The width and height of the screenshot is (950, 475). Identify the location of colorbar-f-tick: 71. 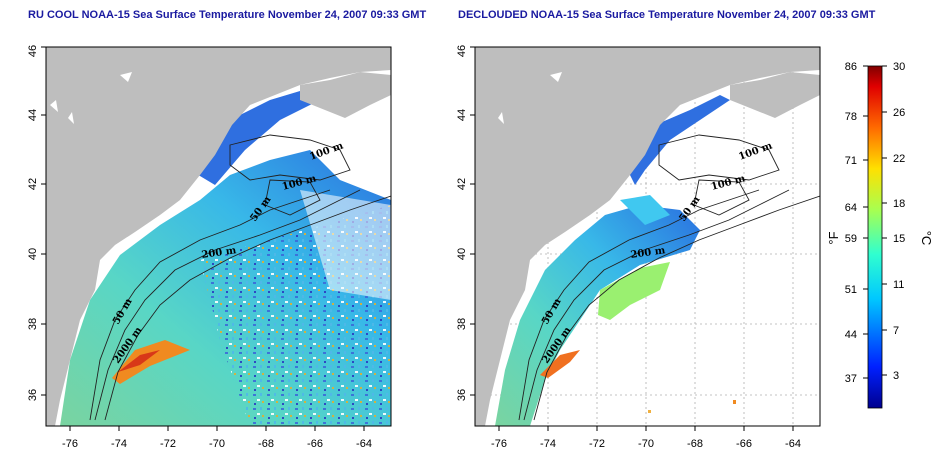
(851, 161).